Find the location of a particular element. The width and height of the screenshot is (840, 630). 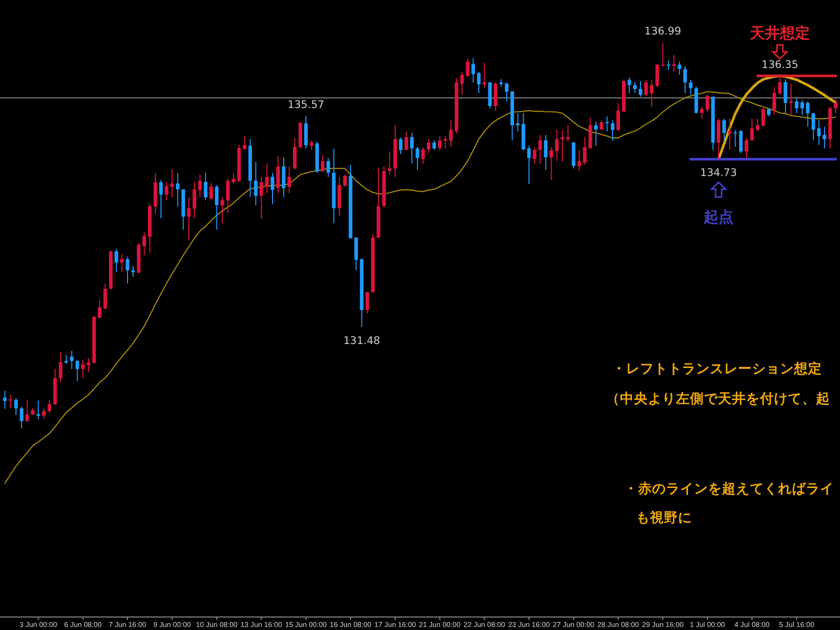

annotation: 136.99 is located at coordinates (663, 32).